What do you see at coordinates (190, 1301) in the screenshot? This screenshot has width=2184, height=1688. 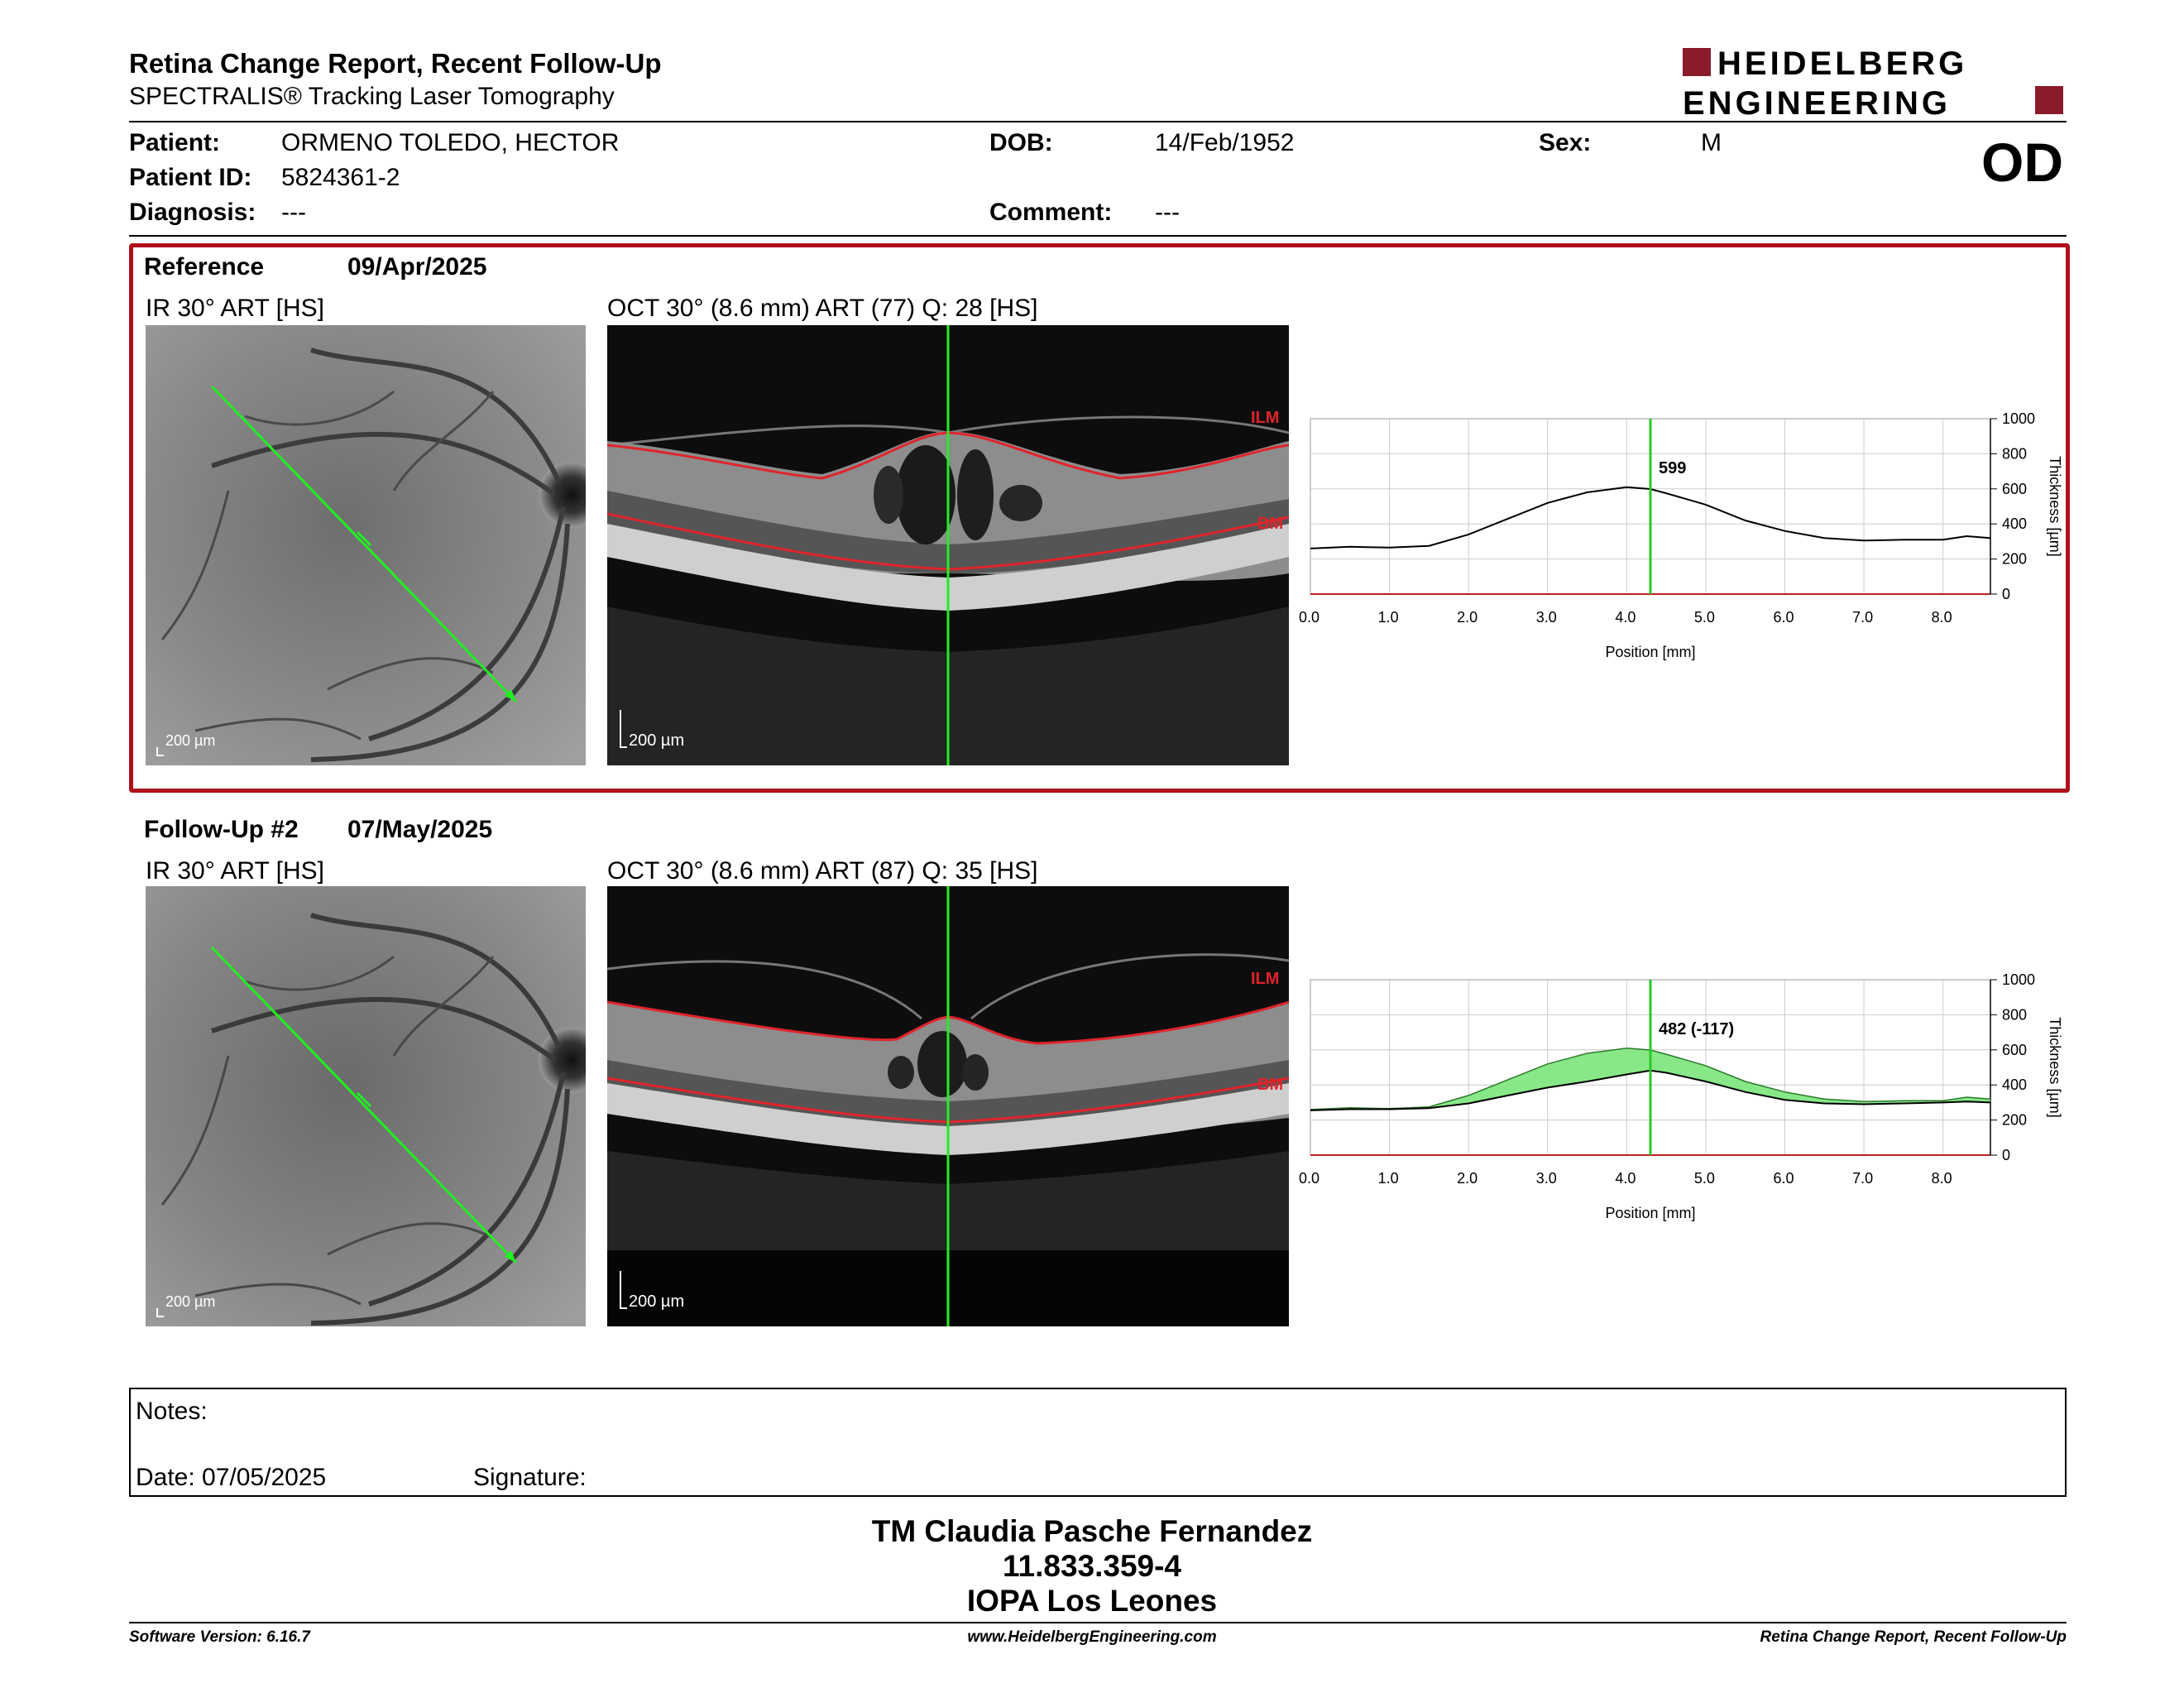 I see `followup-ir-scale: 200 µm` at bounding box center [190, 1301].